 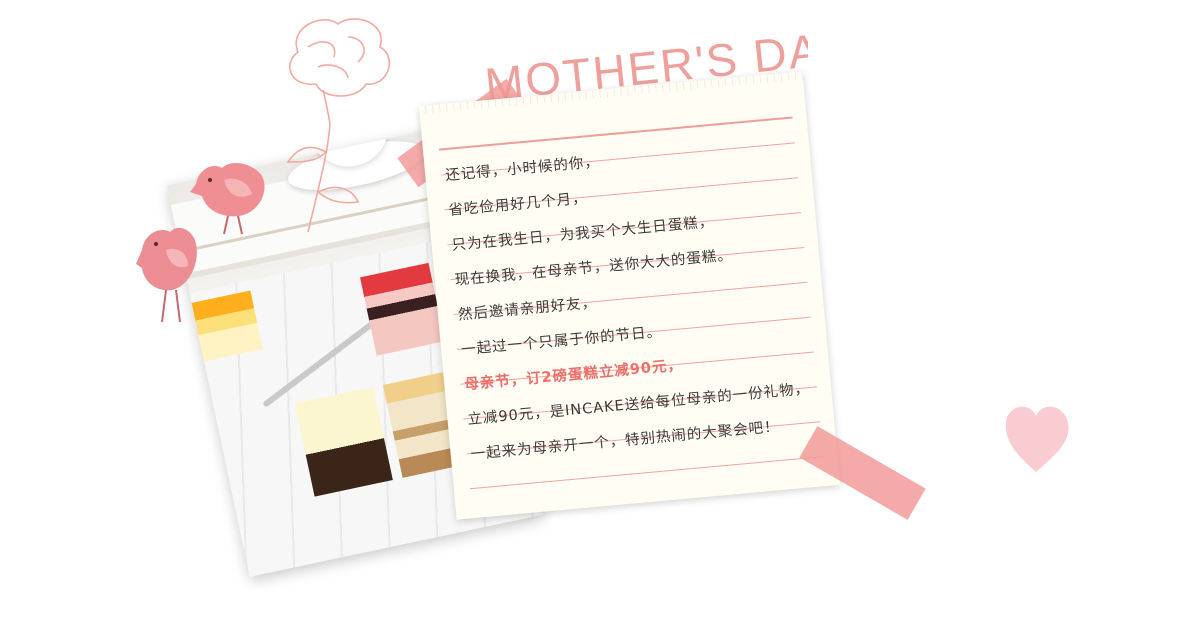 What do you see at coordinates (522, 169) in the screenshot?
I see `note-line: 还记得，小时候的你，` at bounding box center [522, 169].